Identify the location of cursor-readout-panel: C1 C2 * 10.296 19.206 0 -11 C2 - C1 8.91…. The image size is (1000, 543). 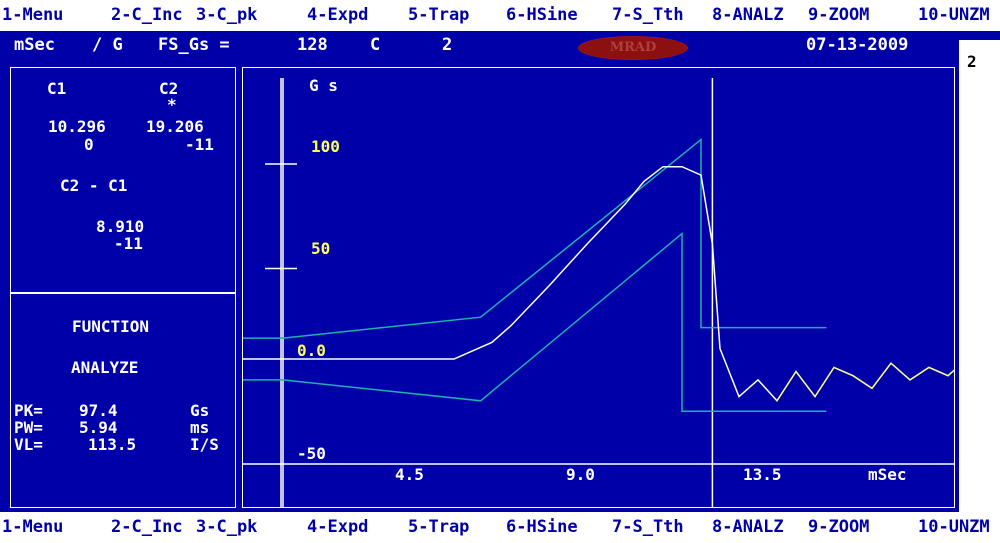
(123, 180).